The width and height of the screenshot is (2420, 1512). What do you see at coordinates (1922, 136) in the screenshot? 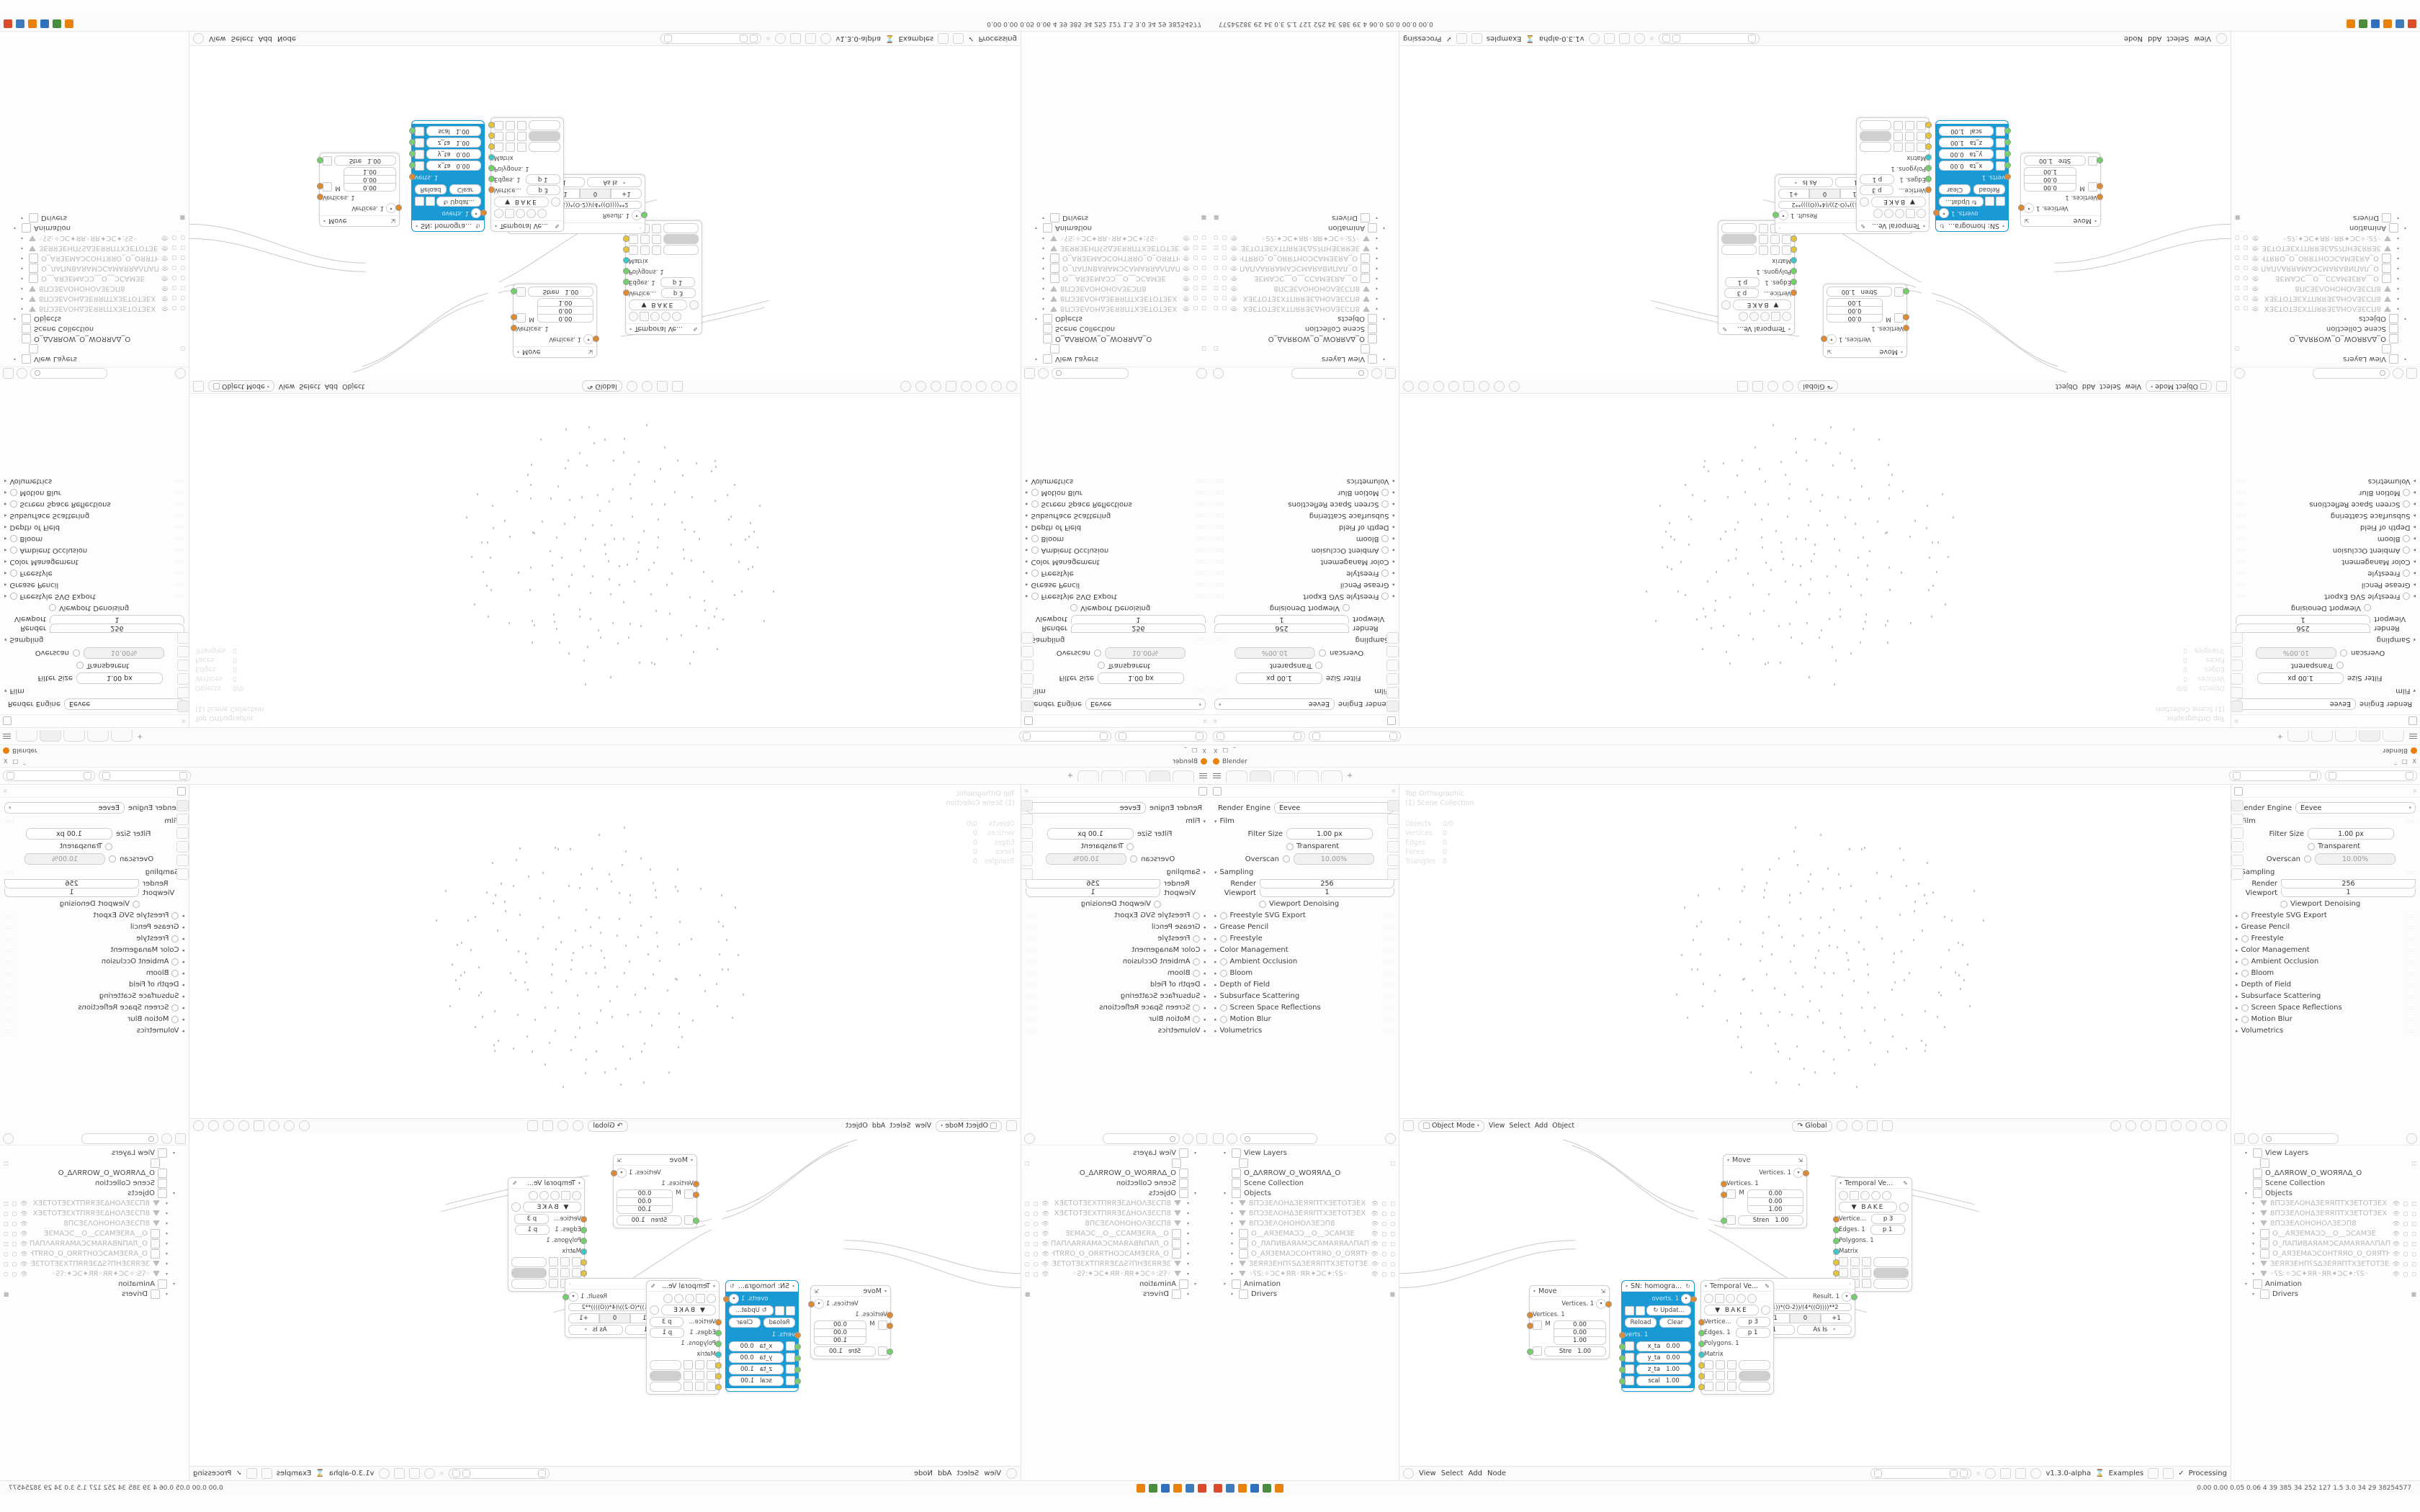
I see `grid-icon` at bounding box center [1922, 136].